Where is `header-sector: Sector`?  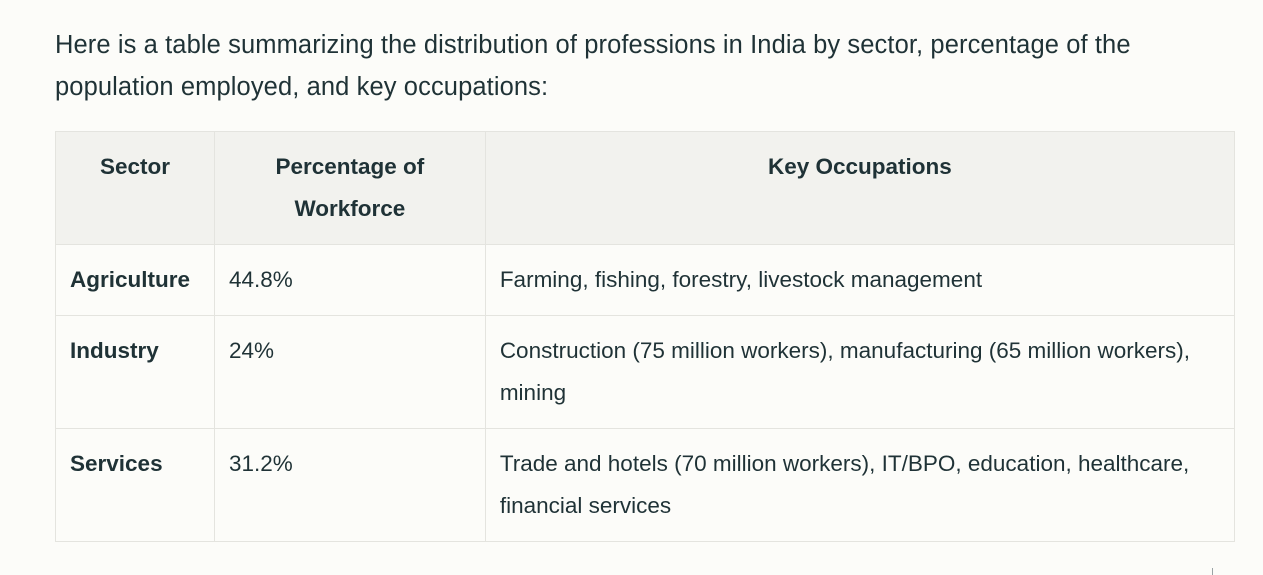
header-sector: Sector is located at coordinates (135, 188).